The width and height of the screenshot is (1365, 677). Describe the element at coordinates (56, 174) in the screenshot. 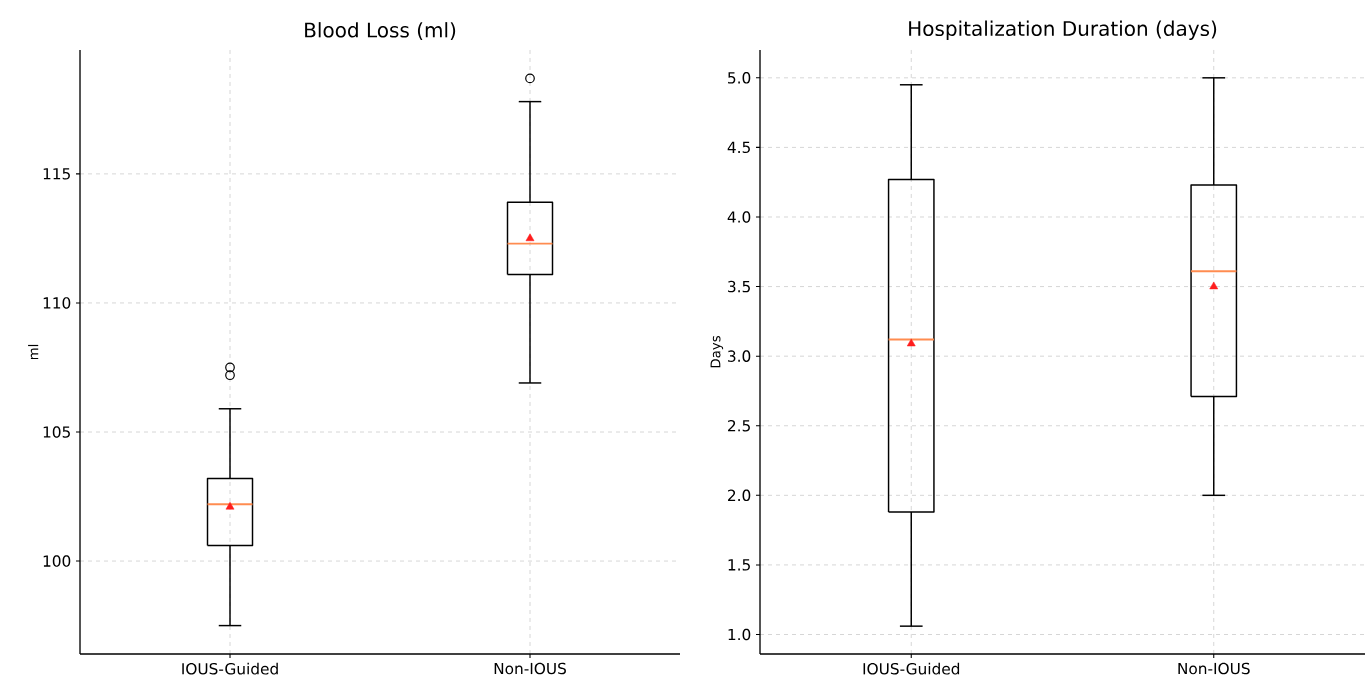

I see `y-tick-label: 115` at that location.